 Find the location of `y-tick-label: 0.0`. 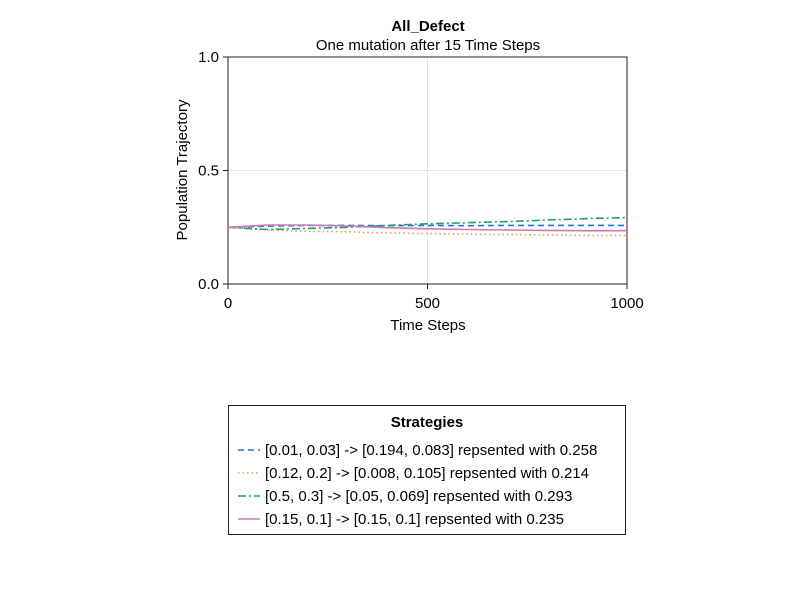

y-tick-label: 0.0 is located at coordinates (208, 284).